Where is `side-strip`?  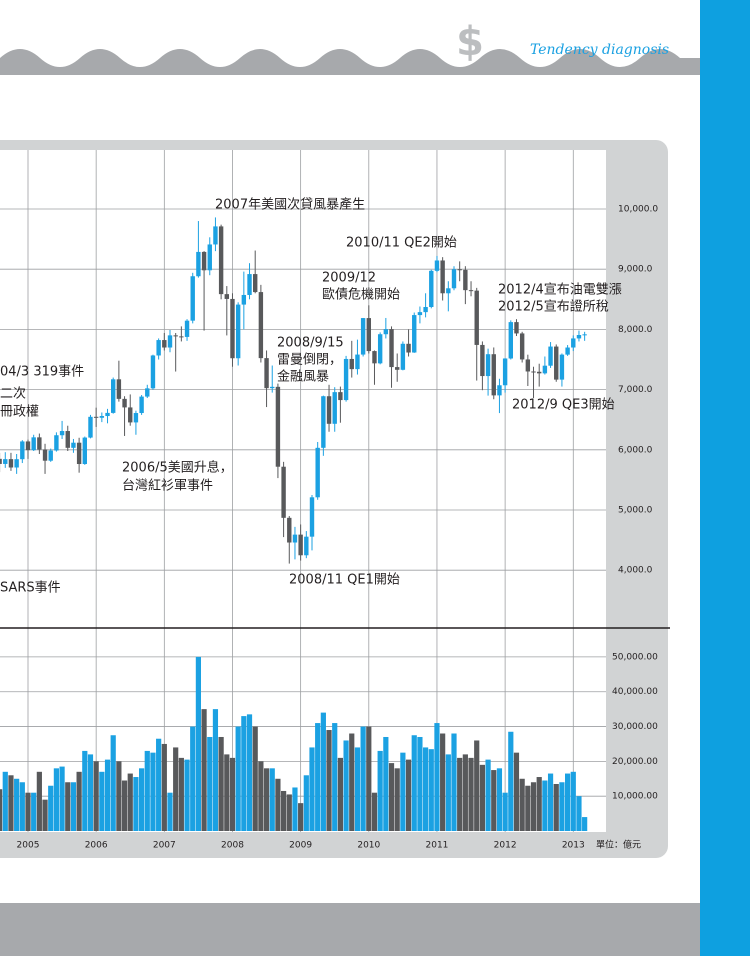 side-strip is located at coordinates (725, 478).